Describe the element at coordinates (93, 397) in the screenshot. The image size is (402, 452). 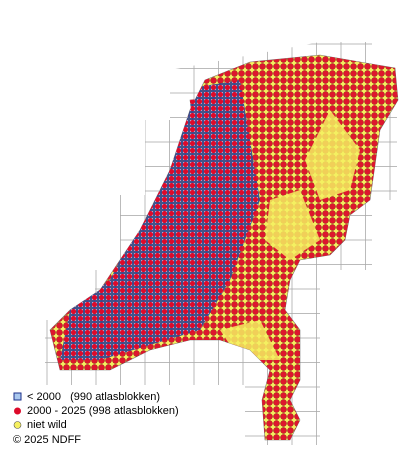
I see `legend-label: < 2000 (990 atlasblokken)` at that location.